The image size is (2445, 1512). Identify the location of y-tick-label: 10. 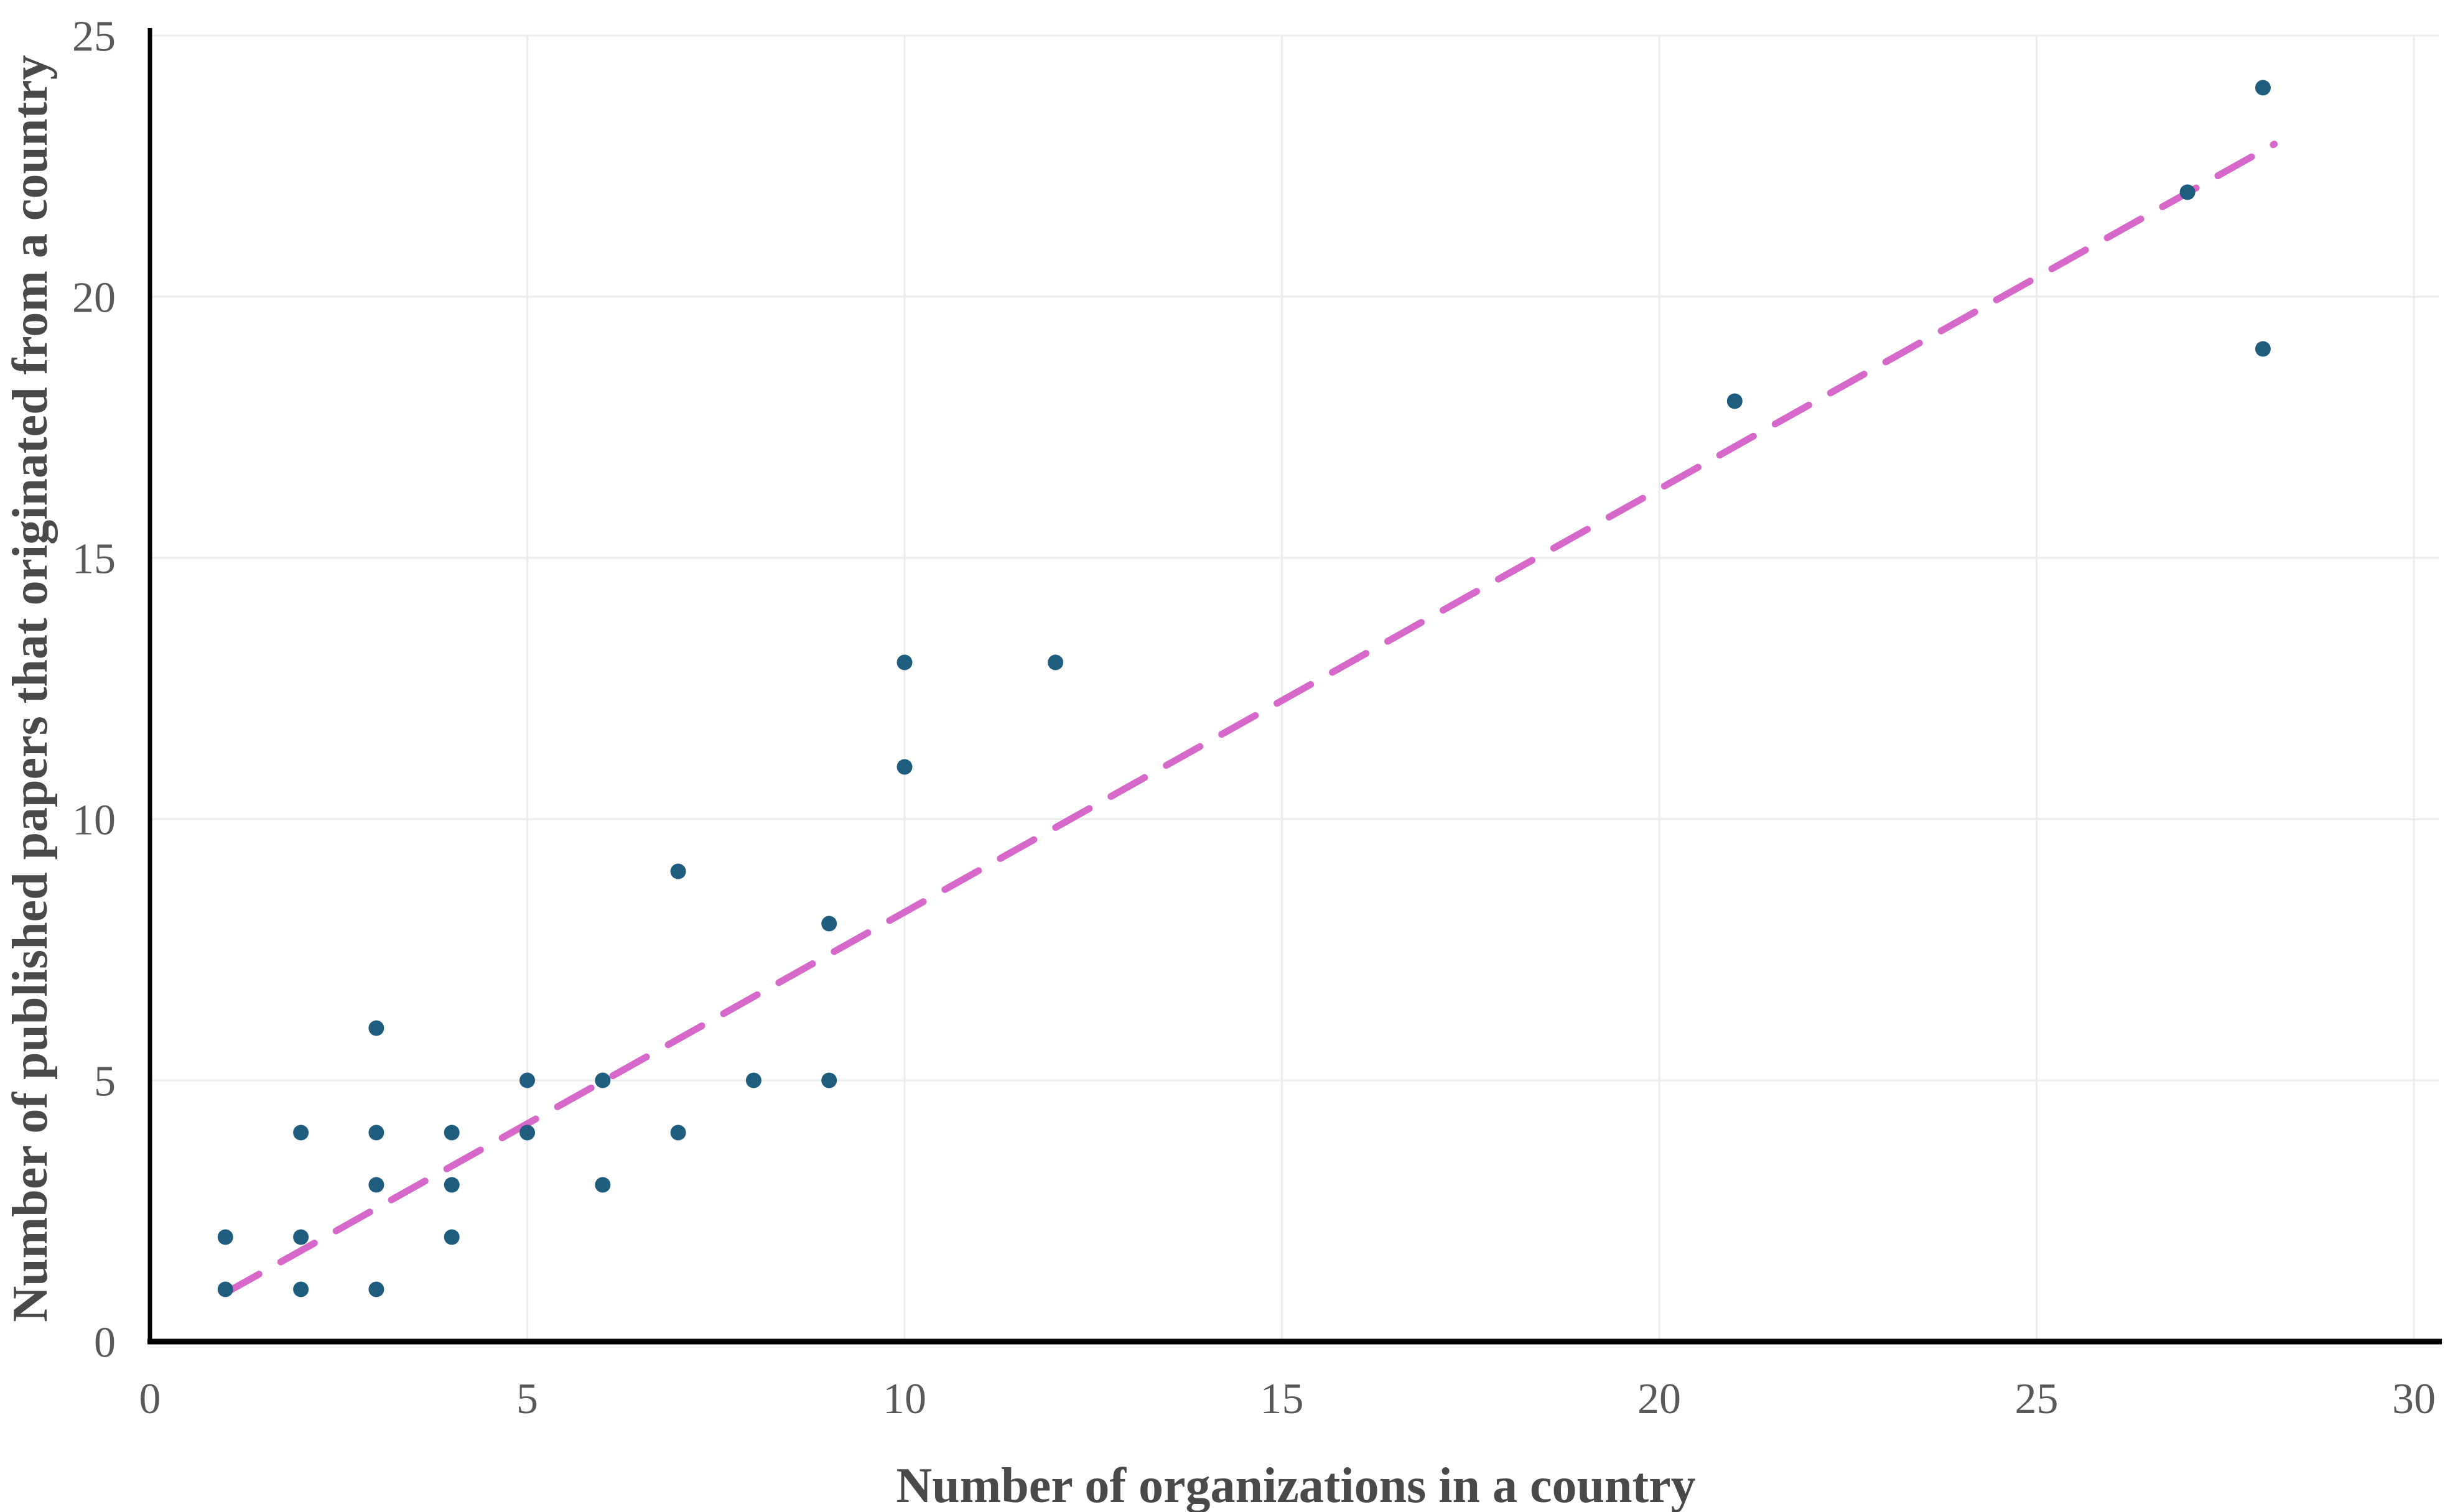
(94, 821).